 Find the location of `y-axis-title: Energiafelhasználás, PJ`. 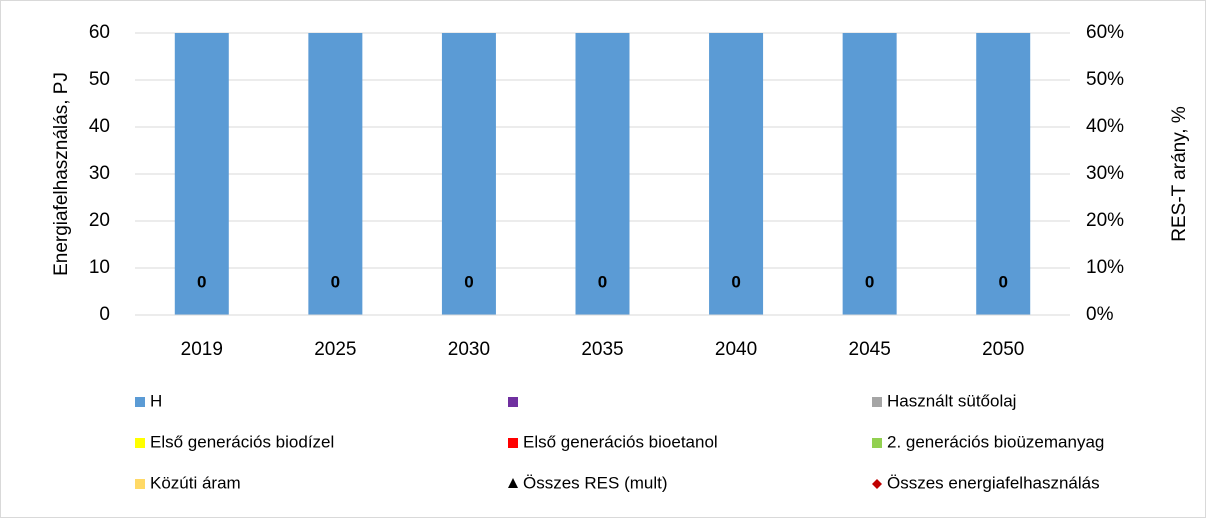

y-axis-title: Energiafelhasználás, PJ is located at coordinates (61, 174).